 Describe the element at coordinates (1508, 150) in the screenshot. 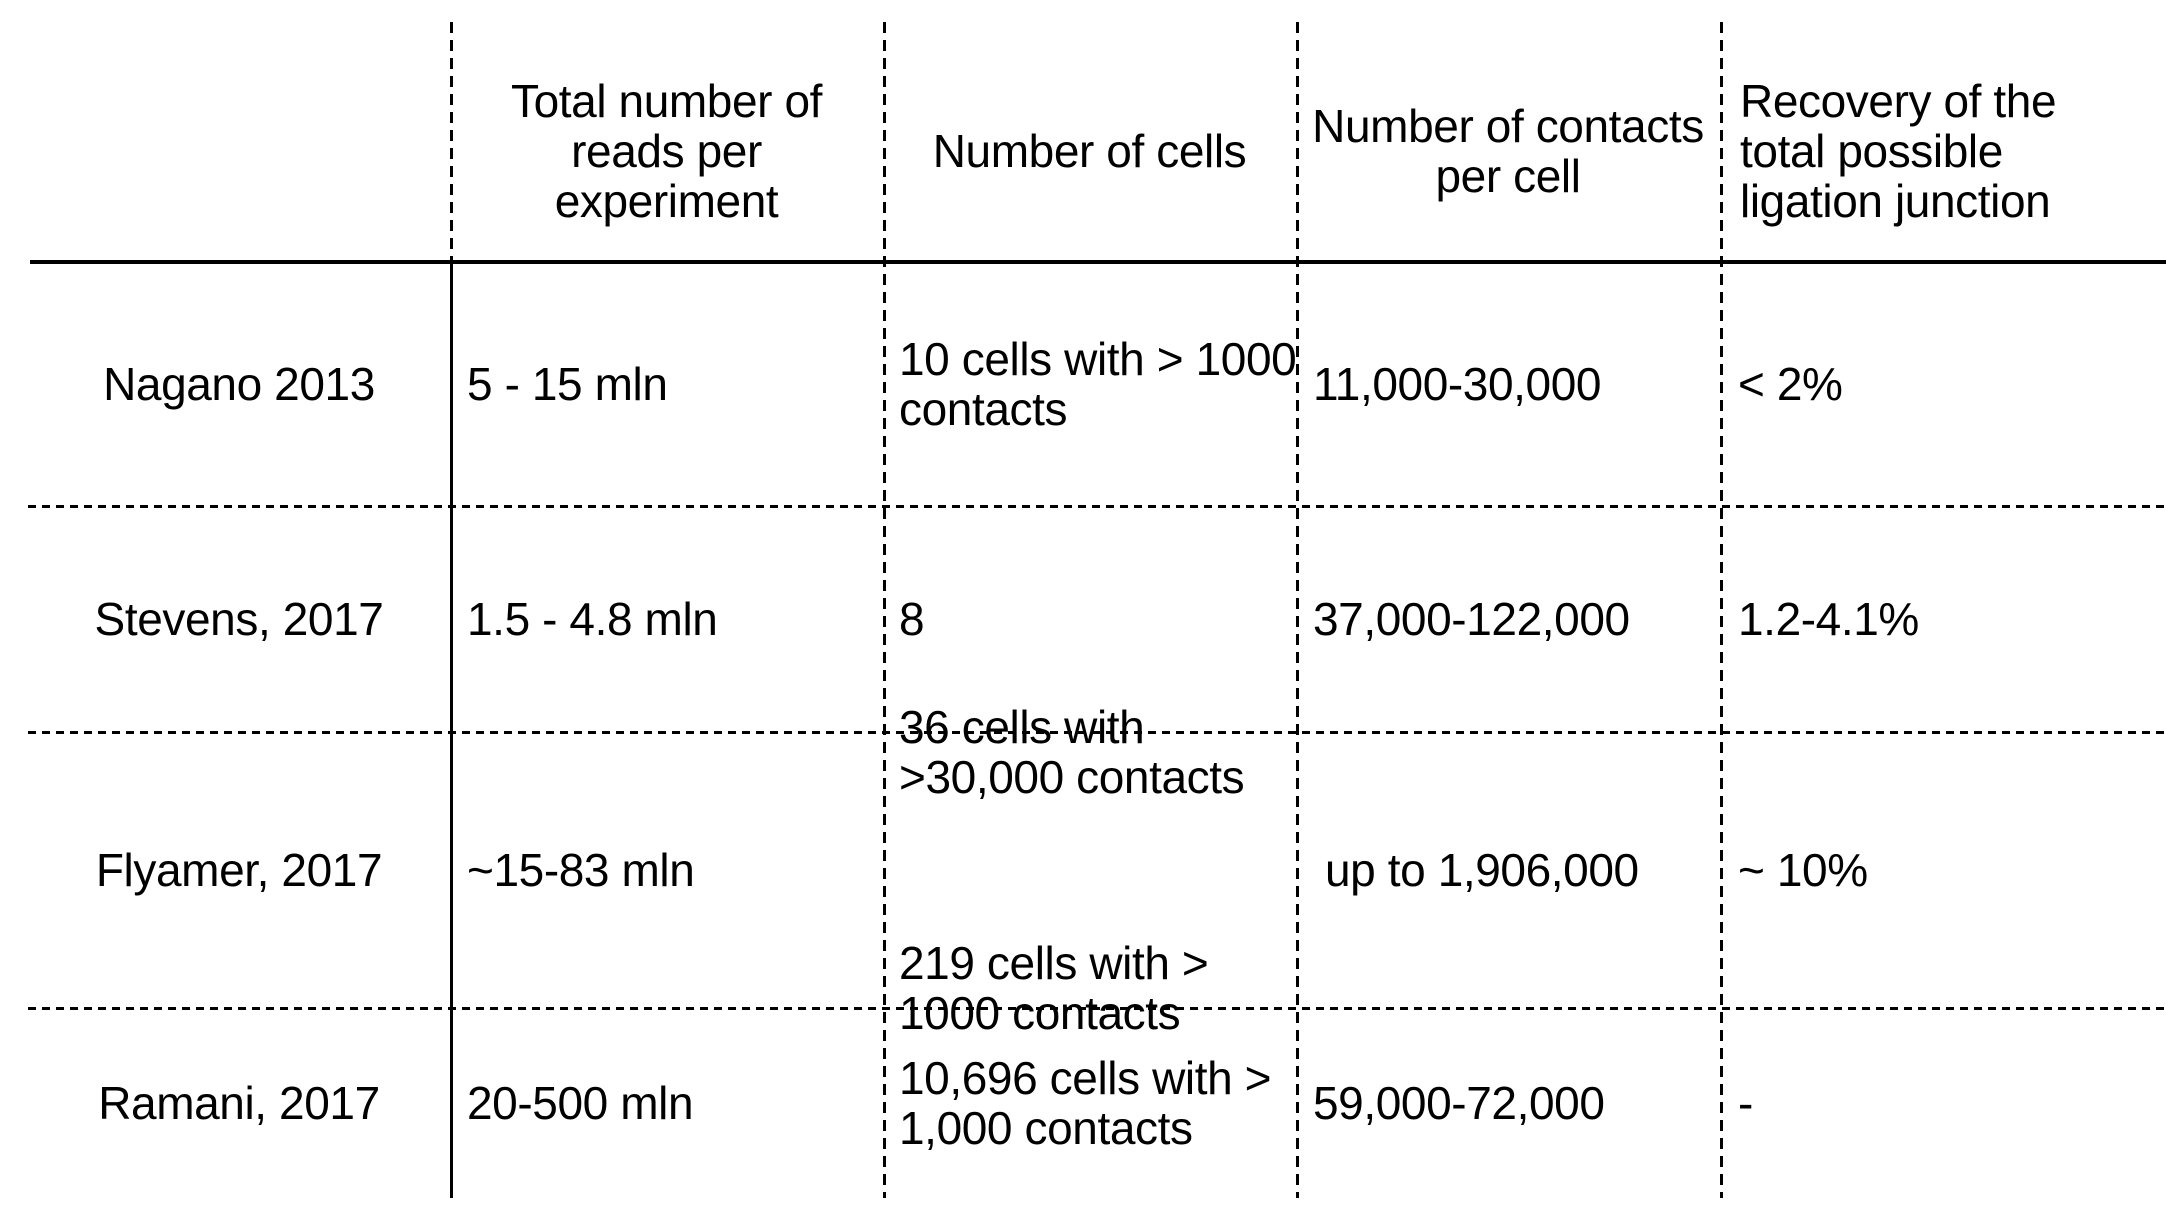

I see `header-contacts-label: Number of contacts per cell` at that location.